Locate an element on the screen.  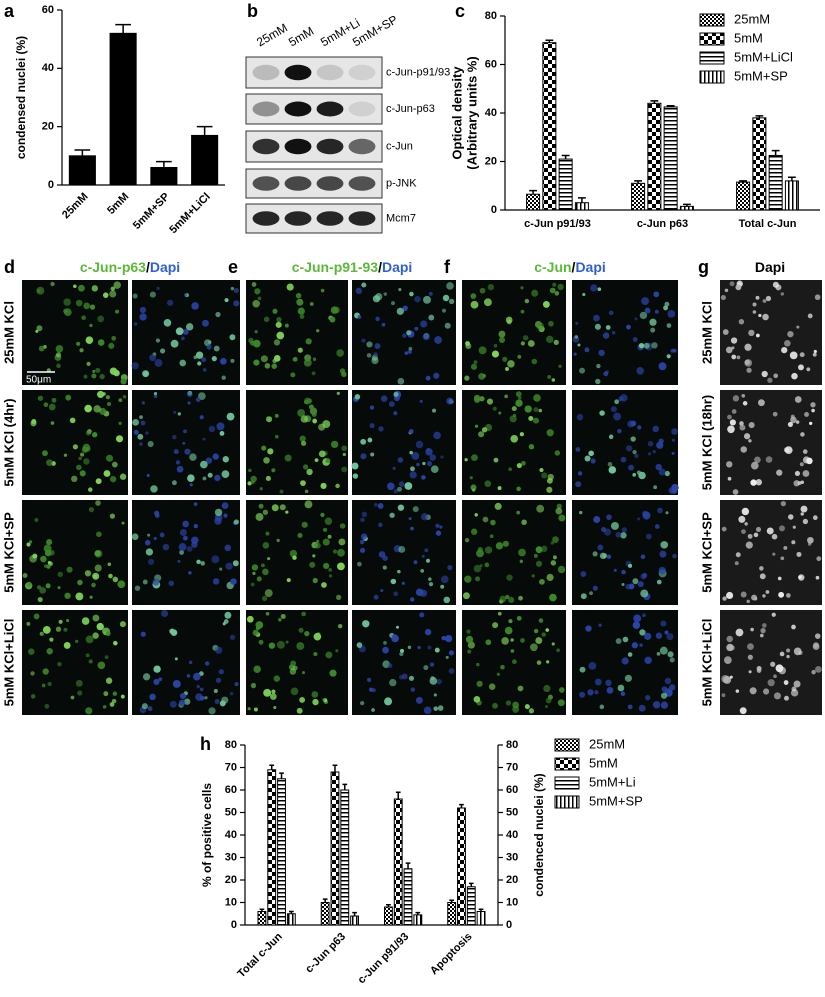
micrograph-title: c-Jun/Dapi is located at coordinates (570, 267).